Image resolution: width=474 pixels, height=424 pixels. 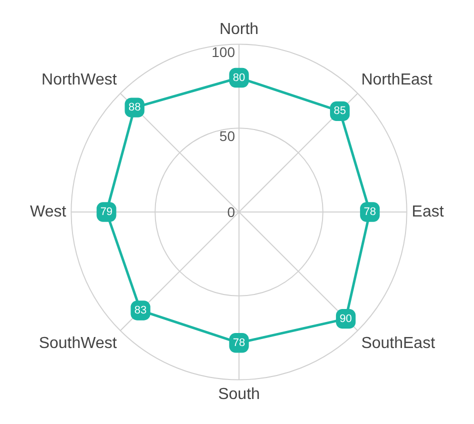 What do you see at coordinates (398, 343) in the screenshot?
I see `spoke-label: SouthEast` at bounding box center [398, 343].